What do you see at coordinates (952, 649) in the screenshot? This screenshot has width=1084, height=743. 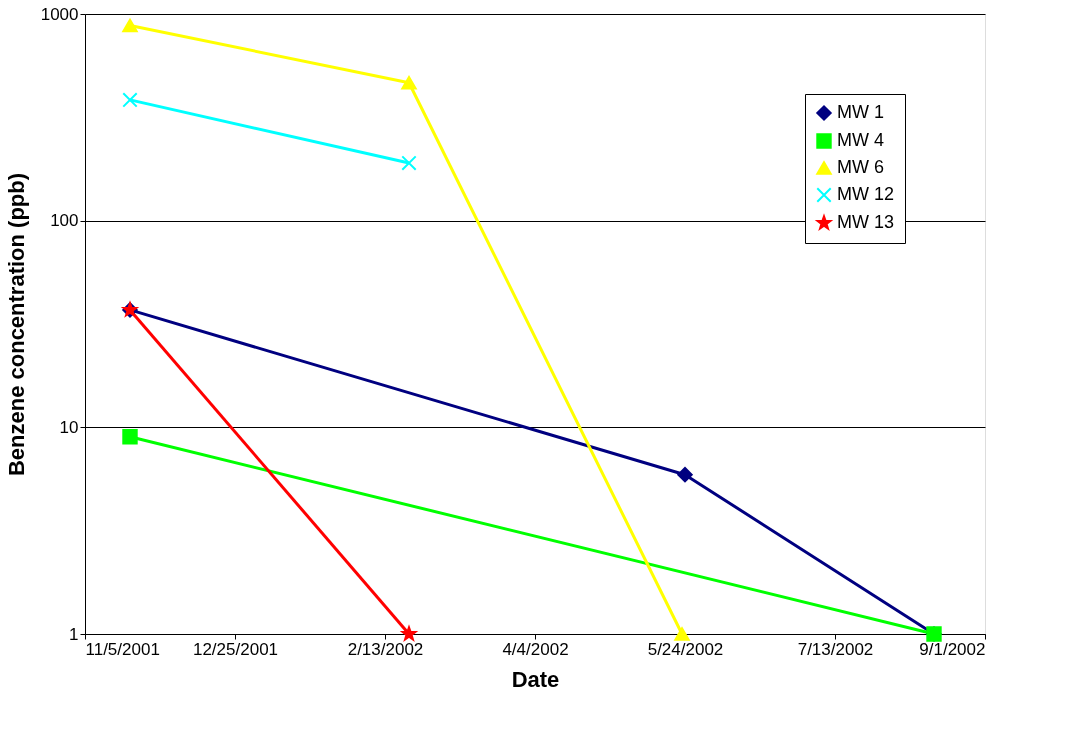 I see `x-tick-label: 9/1/2002` at bounding box center [952, 649].